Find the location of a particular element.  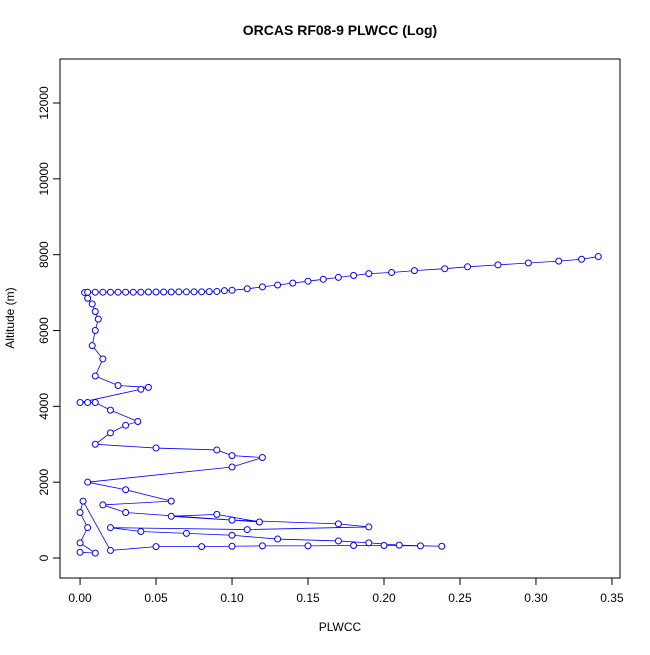

x-tick-label: 0.30 is located at coordinates (536, 598).